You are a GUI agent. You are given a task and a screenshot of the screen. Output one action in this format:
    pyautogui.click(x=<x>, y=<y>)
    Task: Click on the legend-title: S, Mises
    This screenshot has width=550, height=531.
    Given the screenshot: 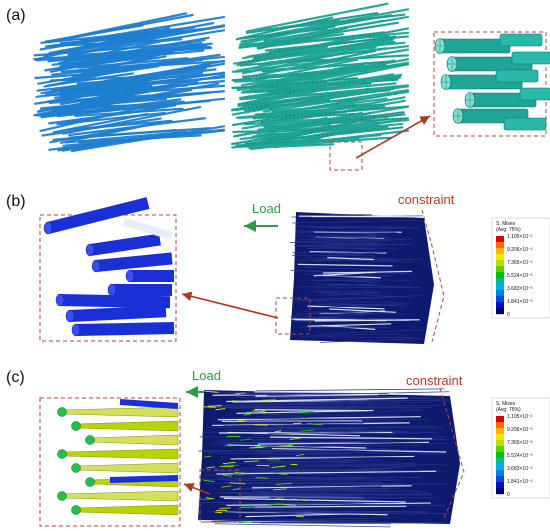 What is the action you would take?
    pyautogui.click(x=506, y=404)
    